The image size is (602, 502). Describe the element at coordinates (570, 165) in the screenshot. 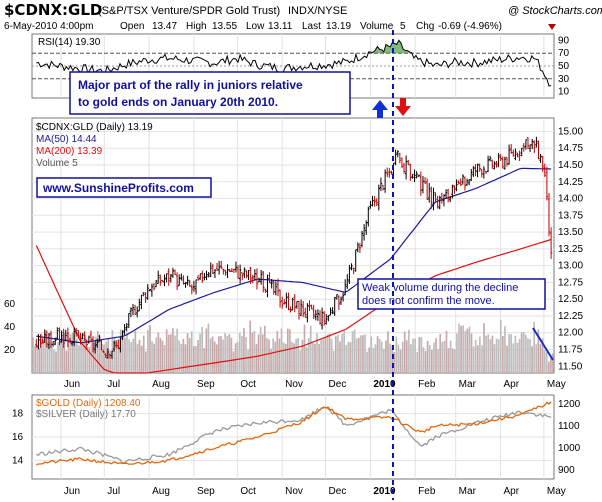

I see `y-tick-label: 14.50` at that location.